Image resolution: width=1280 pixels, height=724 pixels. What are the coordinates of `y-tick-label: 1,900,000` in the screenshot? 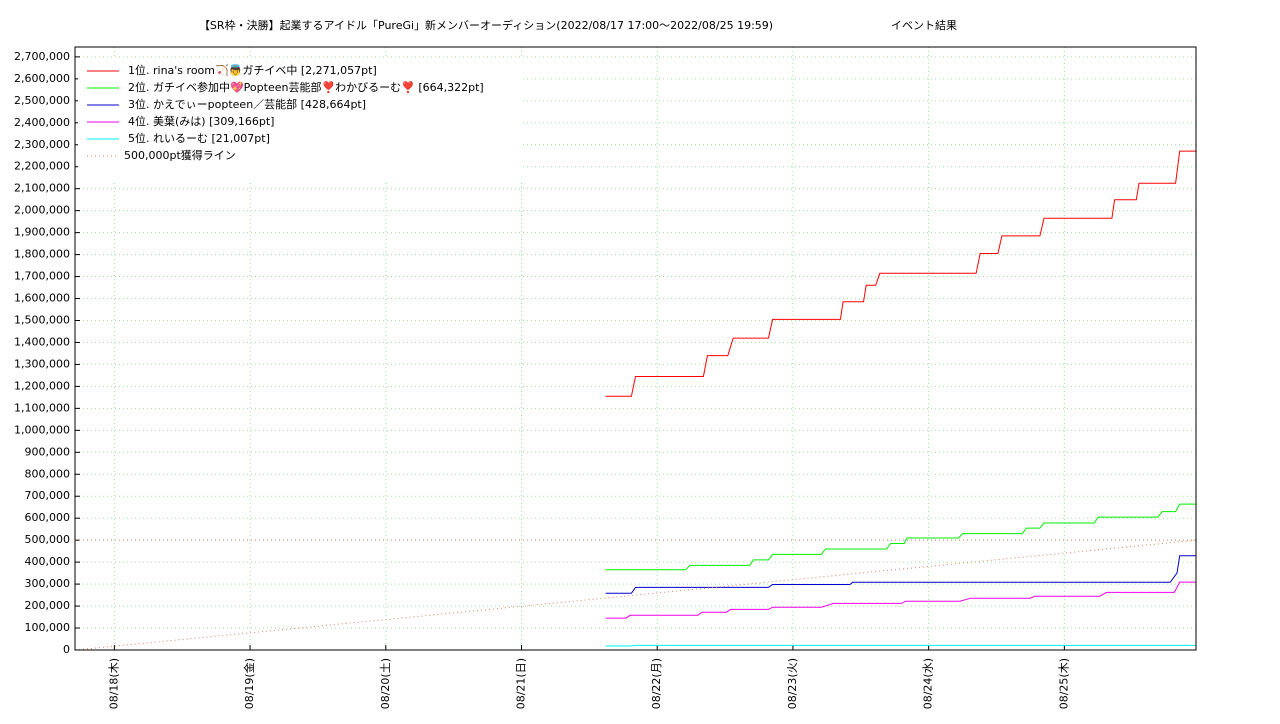 It's located at (42, 232).